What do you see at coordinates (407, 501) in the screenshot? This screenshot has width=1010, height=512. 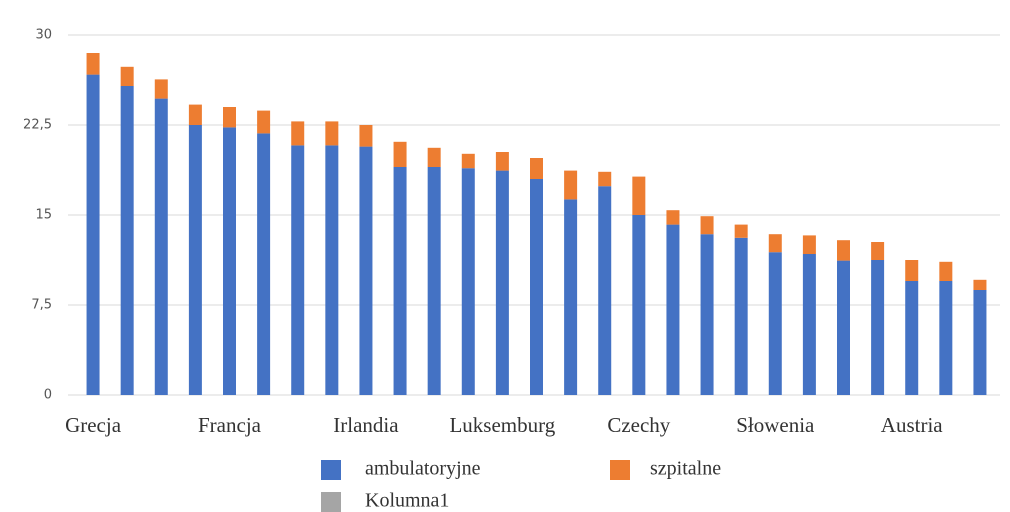 I see `legend-label: Kolumna1` at bounding box center [407, 501].